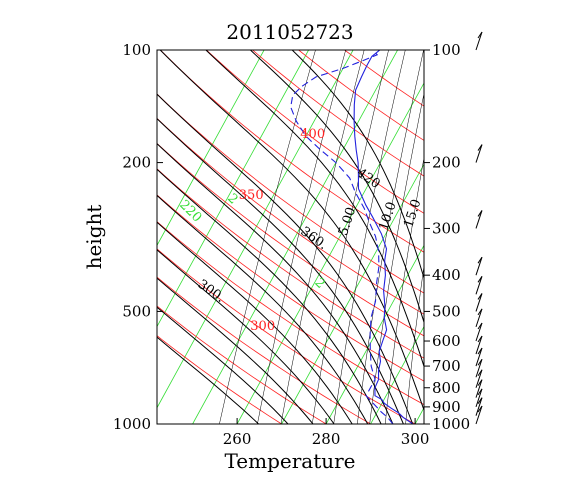 The height and width of the screenshot is (493, 563). What do you see at coordinates (446, 407) in the screenshot?
I see `right-tick-label: 900` at bounding box center [446, 407].